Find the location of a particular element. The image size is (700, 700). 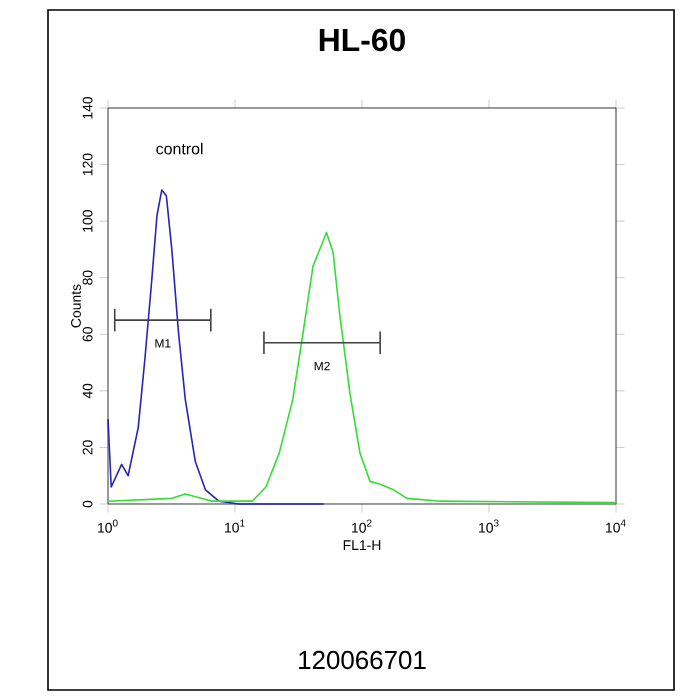

text: 120066701 is located at coordinates (362, 660).